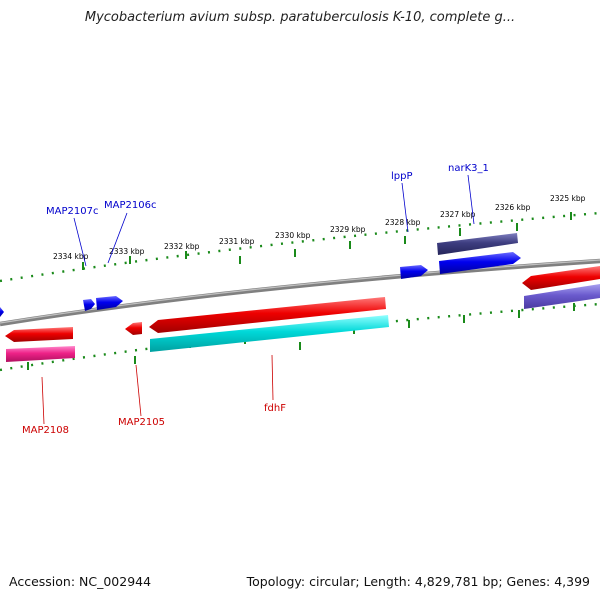 Image resolution: width=600 pixels, height=600 pixels. I want to click on gene-label: MAP2105, so click(141, 422).